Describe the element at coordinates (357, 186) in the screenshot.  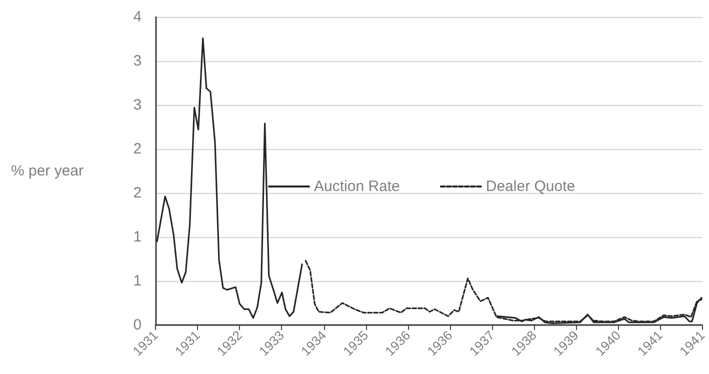
I see `legend-label: Auction Rate` at that location.